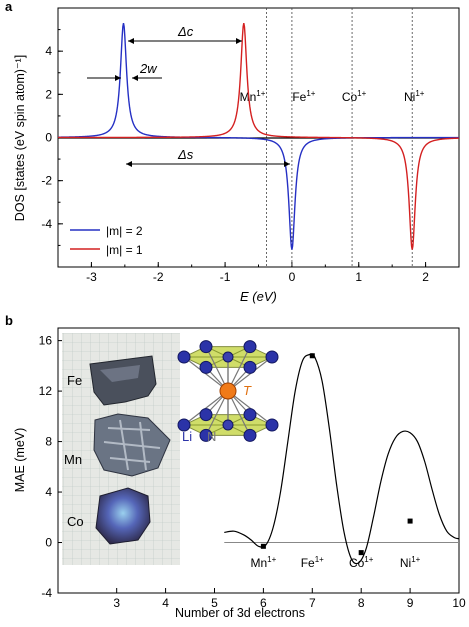 This screenshot has height=627, width=469. I want to click on panel-a-label: a, so click(9, 7).